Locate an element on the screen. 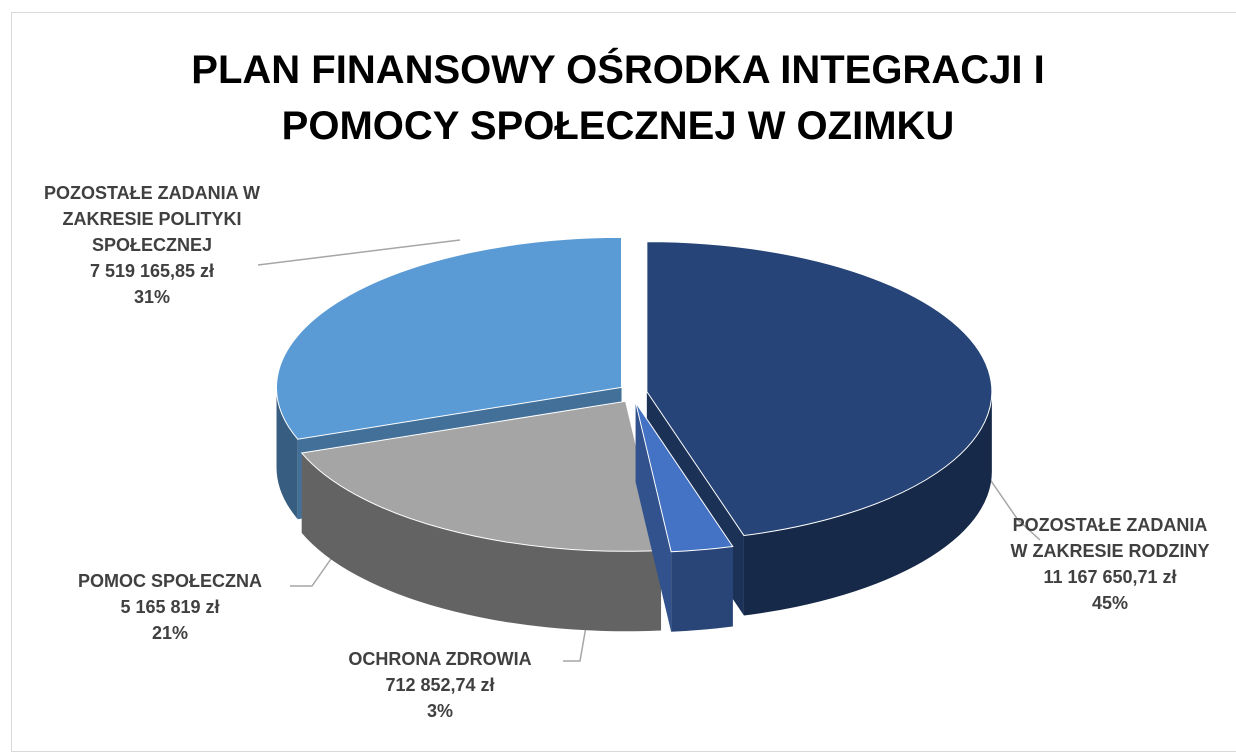 The image size is (1236, 752). label-percent: 21% is located at coordinates (170, 633).